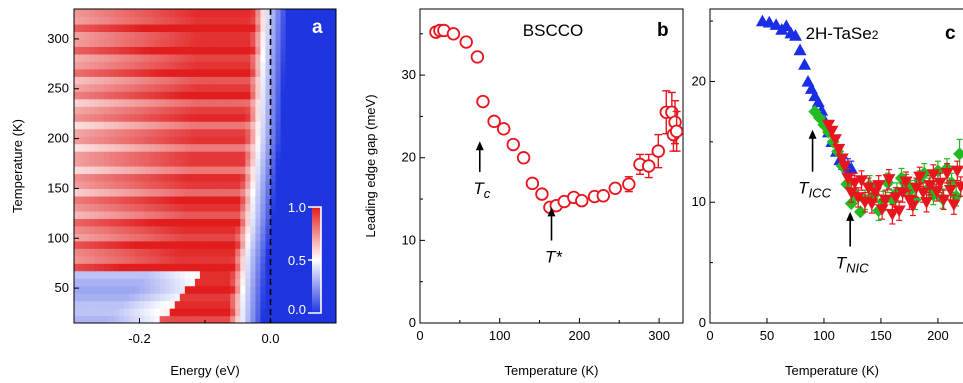 The height and width of the screenshot is (383, 963). I want to click on panel-c-title-main: 2H-TaSe, so click(839, 33).